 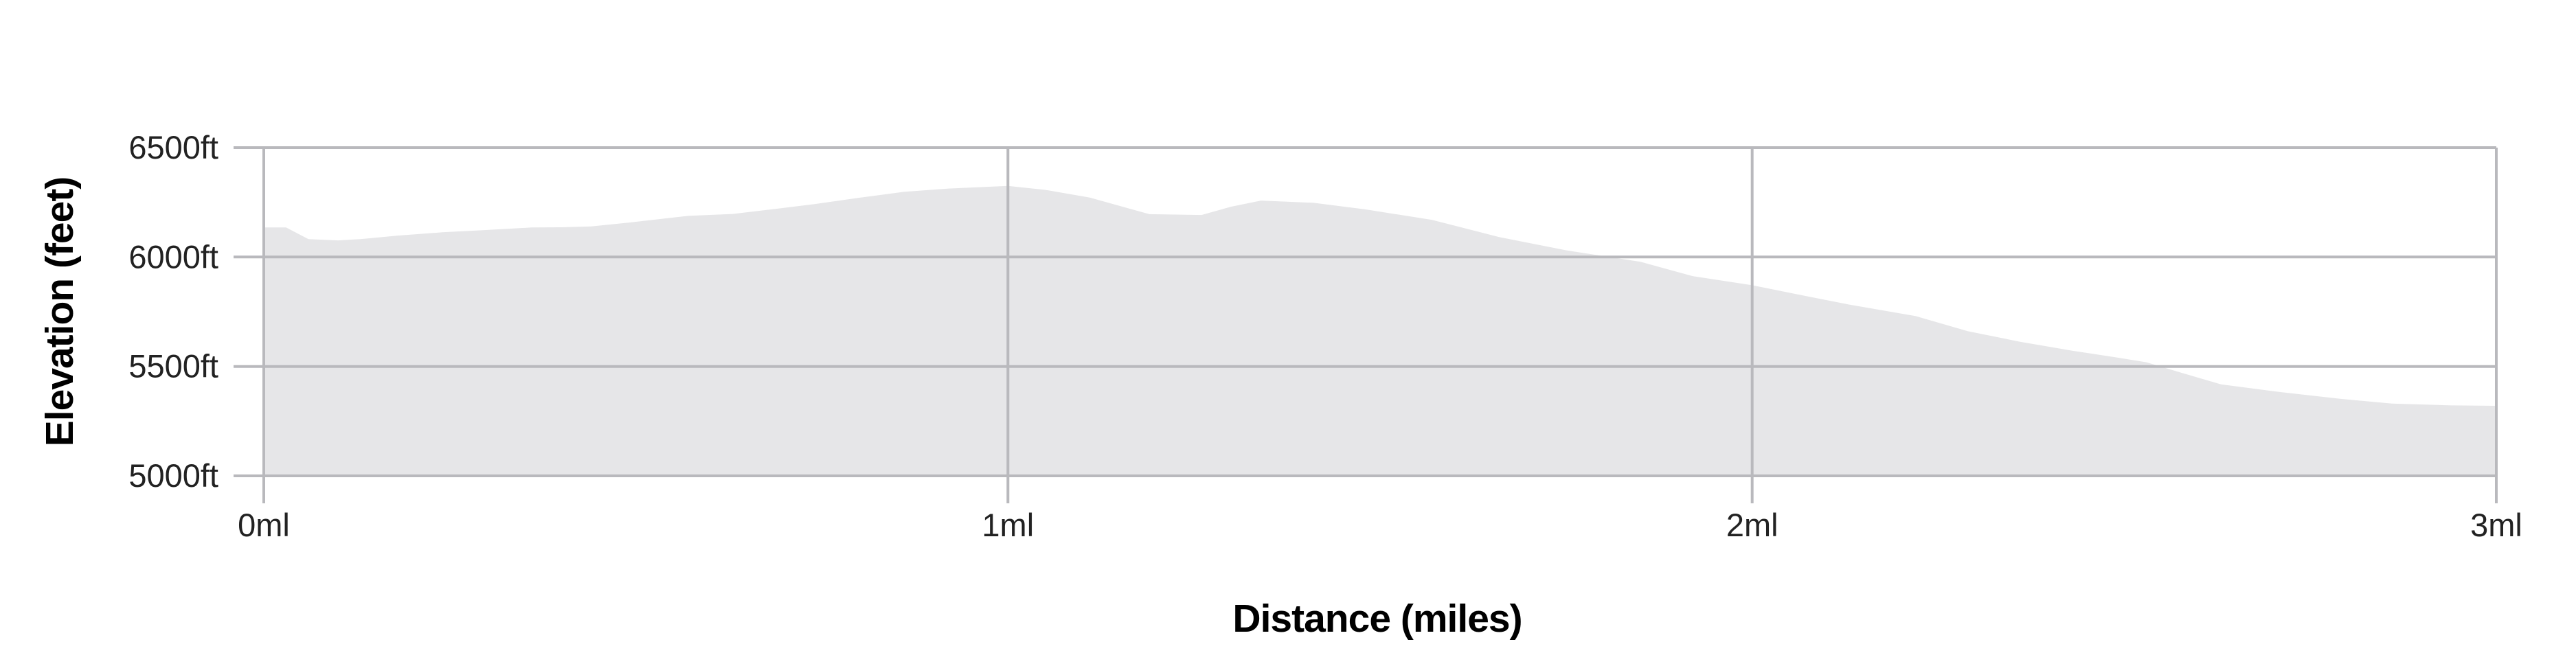 What do you see at coordinates (1752, 525) in the screenshot?
I see `x-tick-label-2ml: 2ml` at bounding box center [1752, 525].